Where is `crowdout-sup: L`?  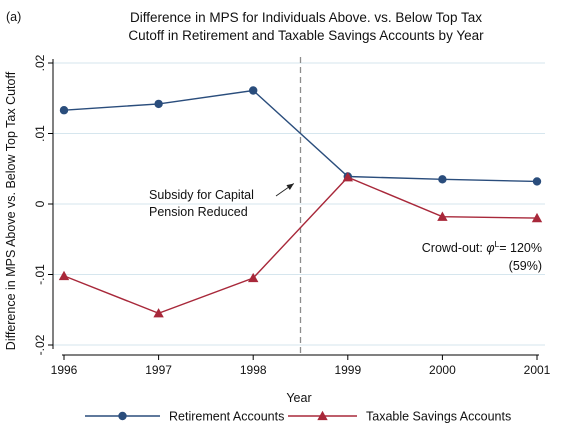
crowdout-sup: L is located at coordinates (497, 244).